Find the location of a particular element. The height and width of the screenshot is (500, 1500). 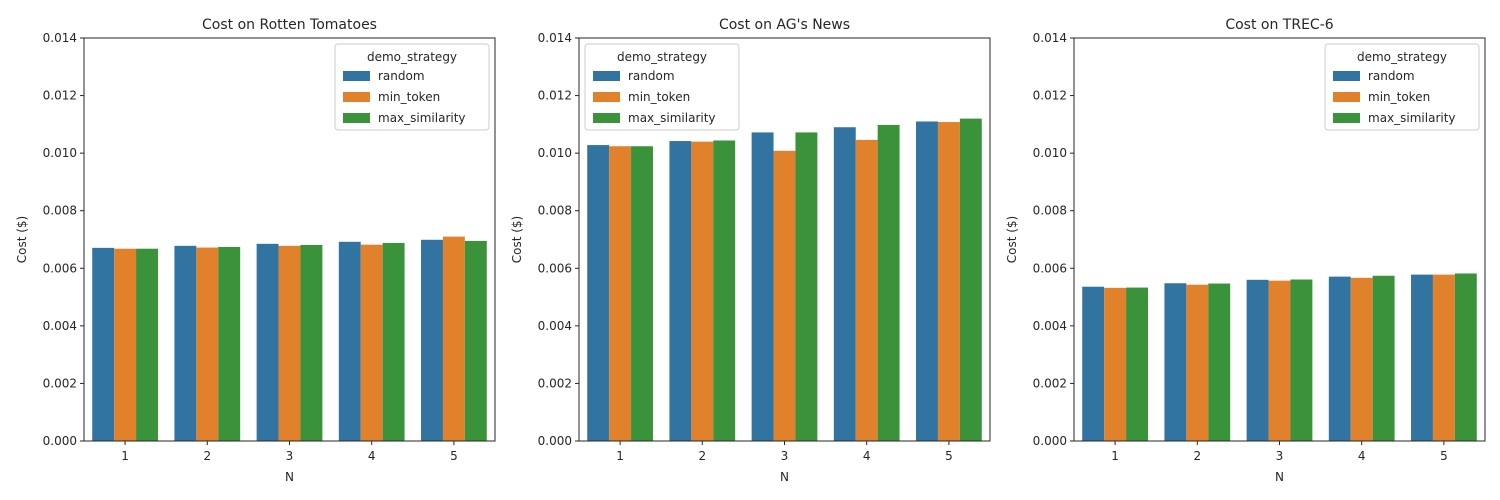

chart-title: Cost on Rotten Tomatoes is located at coordinates (289, 25).